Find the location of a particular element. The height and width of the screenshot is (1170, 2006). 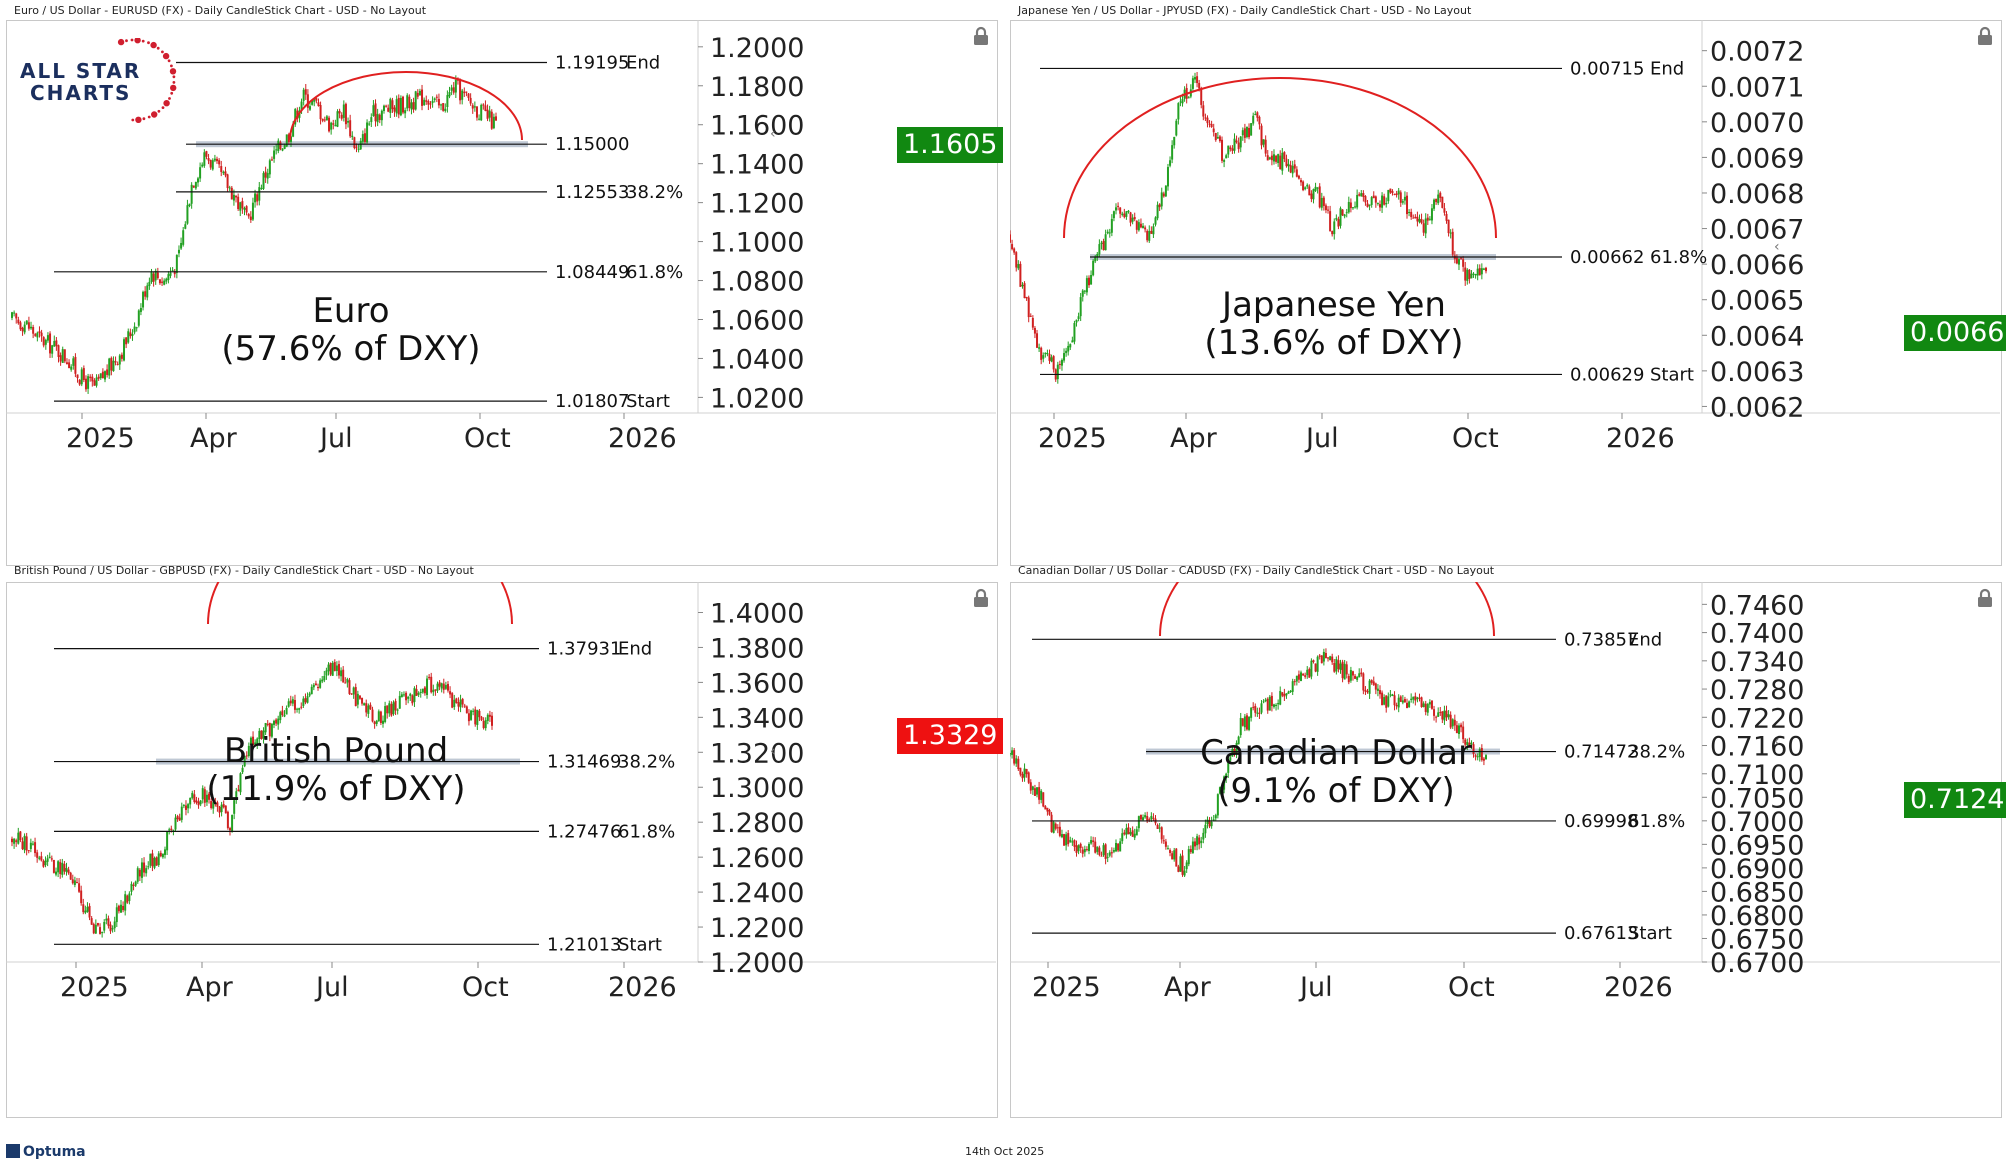

level-tag-label: Start is located at coordinates (1650, 933).